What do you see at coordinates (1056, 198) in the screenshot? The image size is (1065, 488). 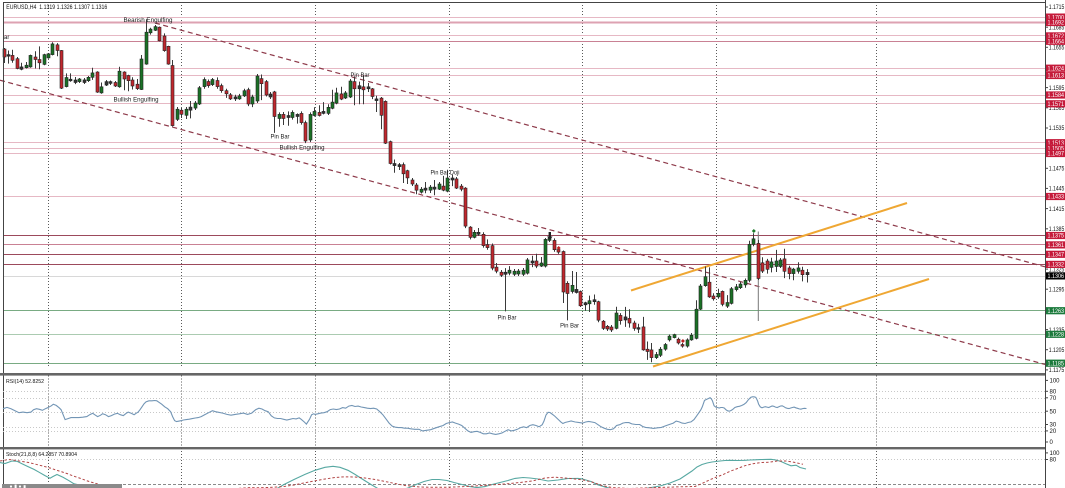 I see `svg-text: 1.1433` at bounding box center [1056, 198].